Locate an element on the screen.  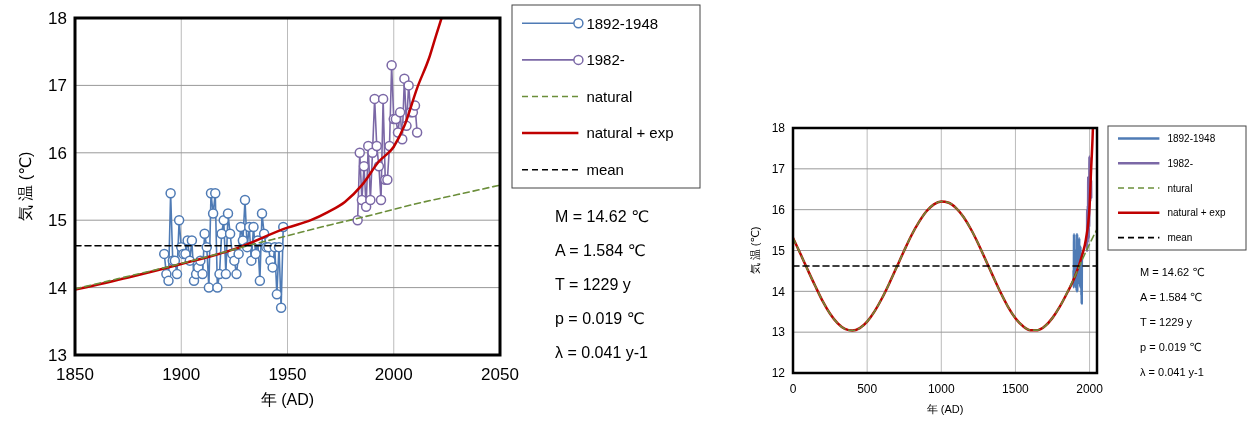
x-tick-label: 500 is located at coordinates (867, 389).